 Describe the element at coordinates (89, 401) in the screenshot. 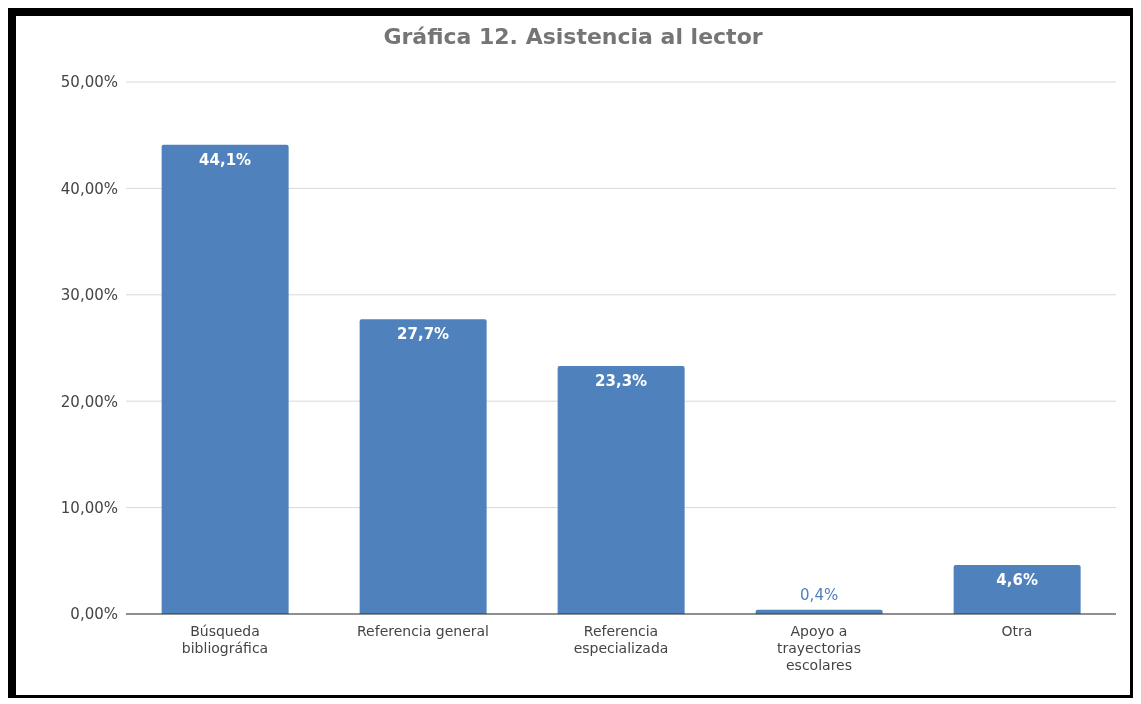

I see `y-tick-label: 20,00%` at that location.